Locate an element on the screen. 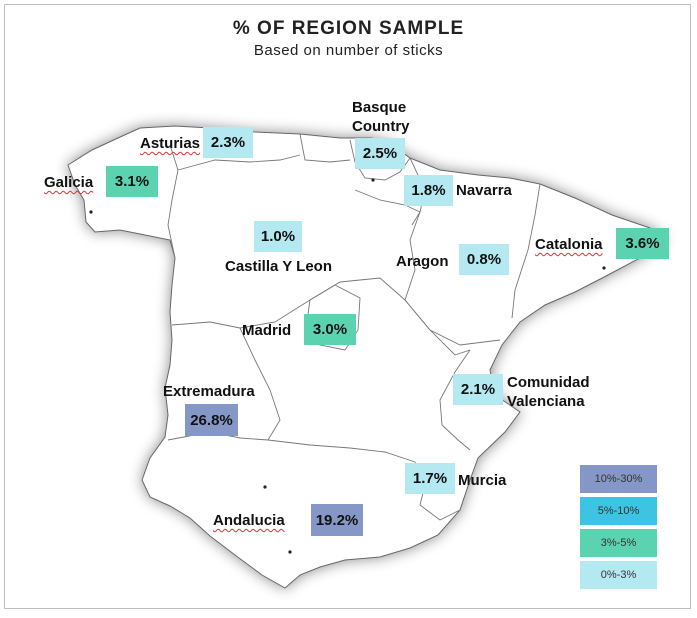  border-extremadura-east is located at coordinates (260, 384).